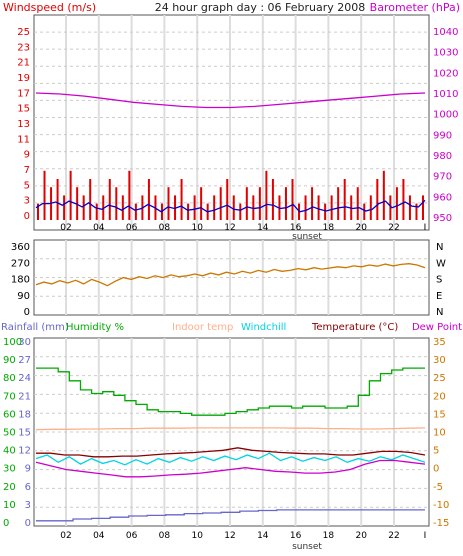 The width and height of the screenshot is (463, 556). Describe the element at coordinates (263, 327) in the screenshot. I see `legend-windchill: Windchill` at that location.